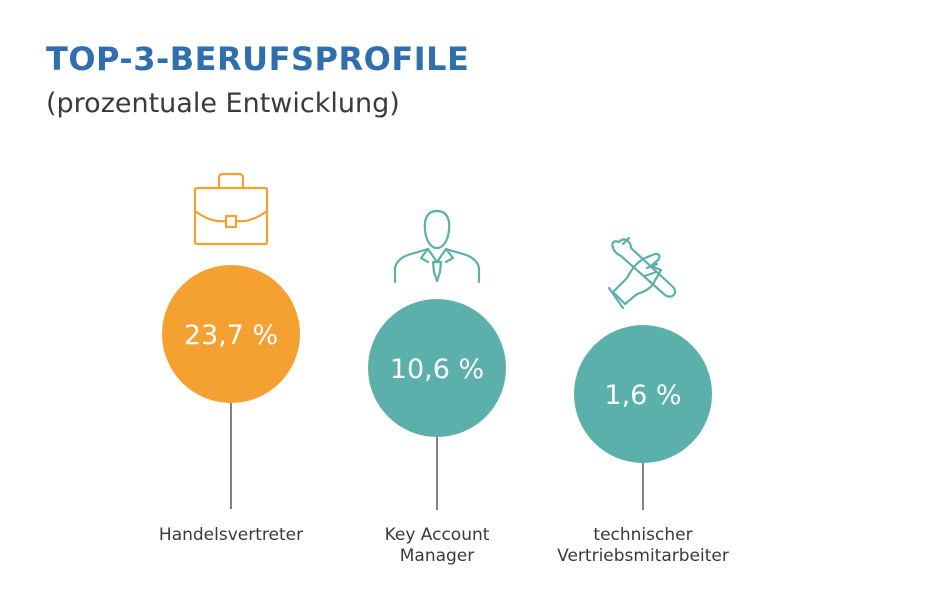 This screenshot has height=597, width=942. What do you see at coordinates (642, 273) in the screenshot?
I see `wrench-hand-icon` at bounding box center [642, 273].